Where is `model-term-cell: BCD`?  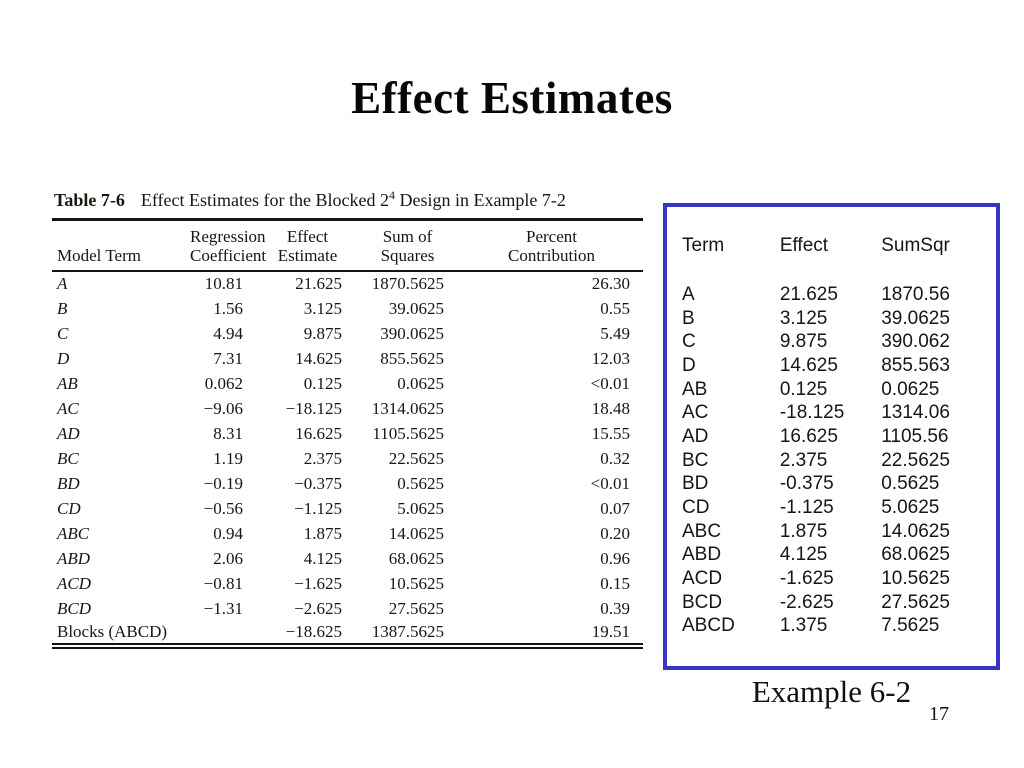 model-term-cell: BCD is located at coordinates (74, 608).